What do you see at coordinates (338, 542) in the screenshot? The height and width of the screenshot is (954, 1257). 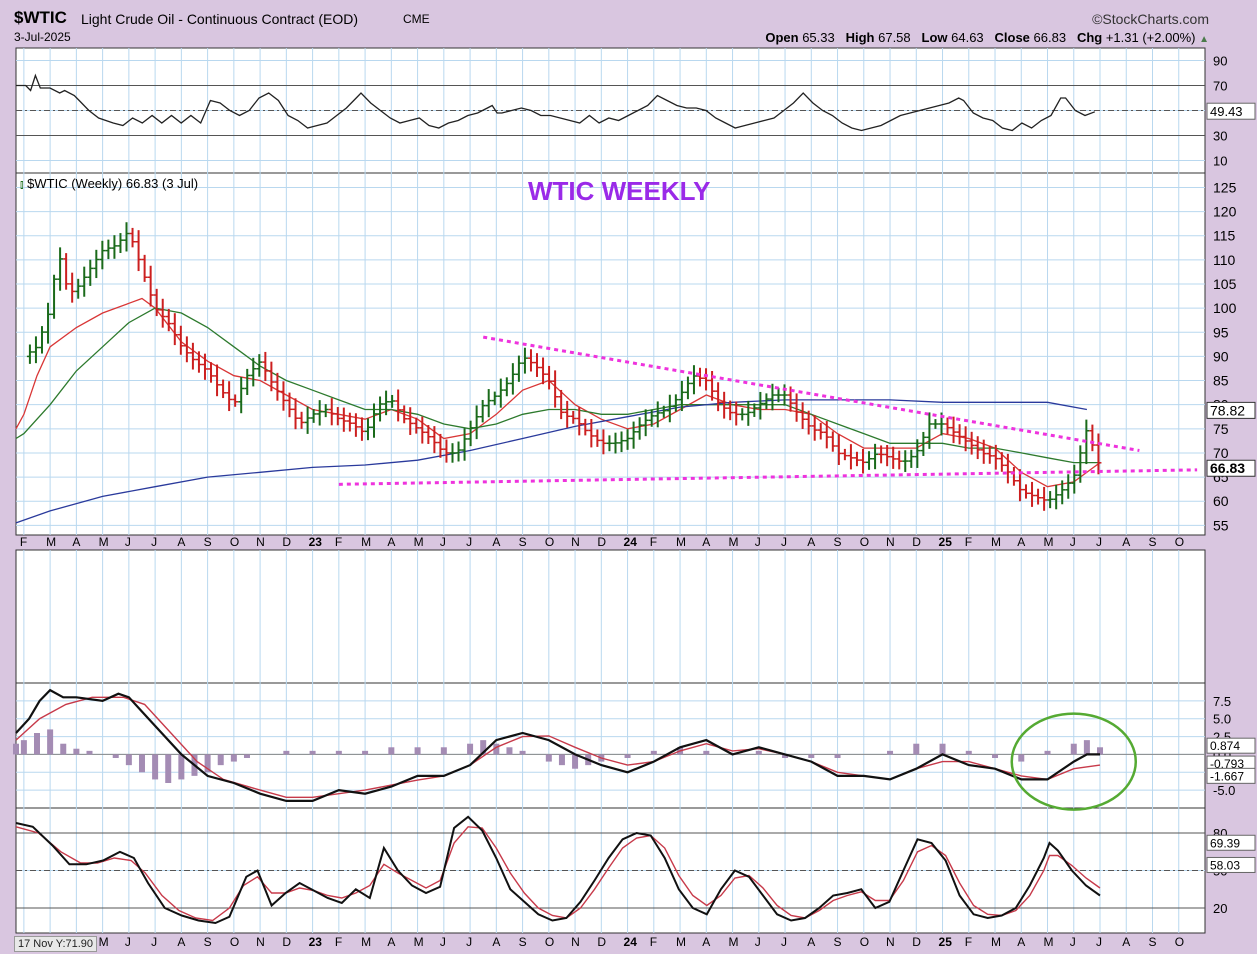 I see `x-tick-label: F` at bounding box center [338, 542].